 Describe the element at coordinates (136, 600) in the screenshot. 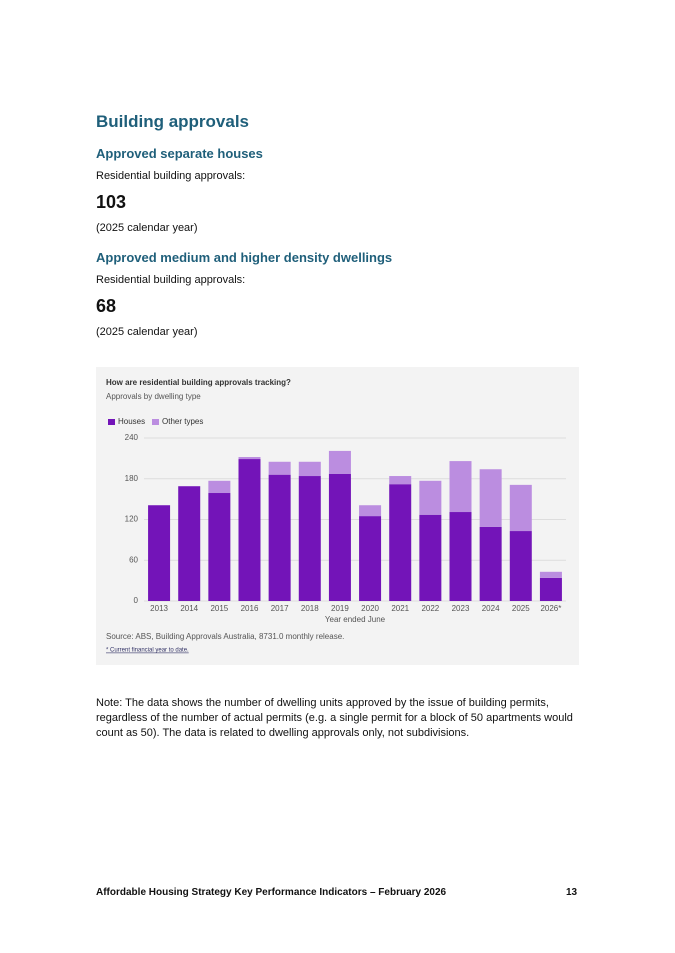

I see `y-tick-label: 0` at that location.